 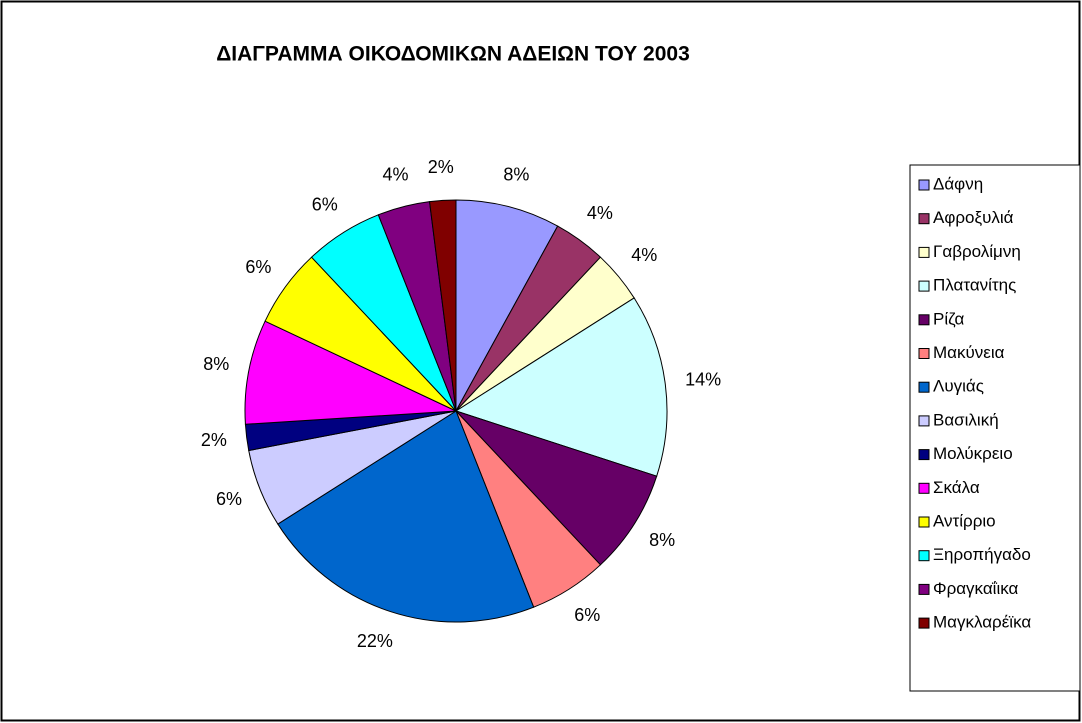 What do you see at coordinates (973, 453) in the screenshot?
I see `legend-label: Μολύκρειο` at bounding box center [973, 453].